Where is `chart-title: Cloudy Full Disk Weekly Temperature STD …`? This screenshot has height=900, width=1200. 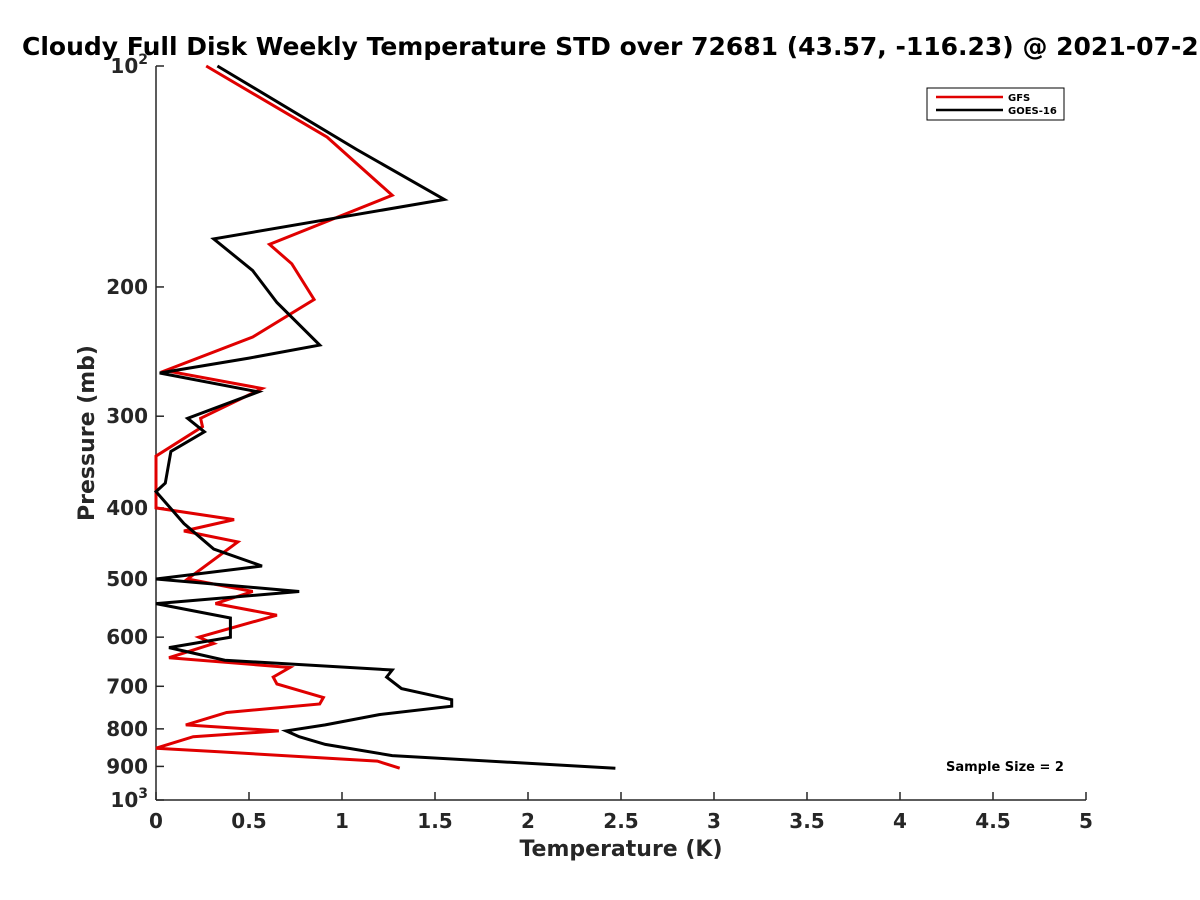
chart-title: Cloudy Full Disk Weekly Temperature STD … is located at coordinates (610, 46).